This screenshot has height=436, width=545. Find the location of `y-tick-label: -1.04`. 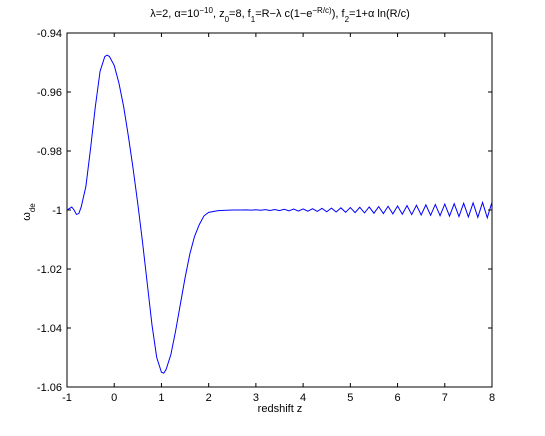

y-tick-label: -1.04 is located at coordinates (49, 329).